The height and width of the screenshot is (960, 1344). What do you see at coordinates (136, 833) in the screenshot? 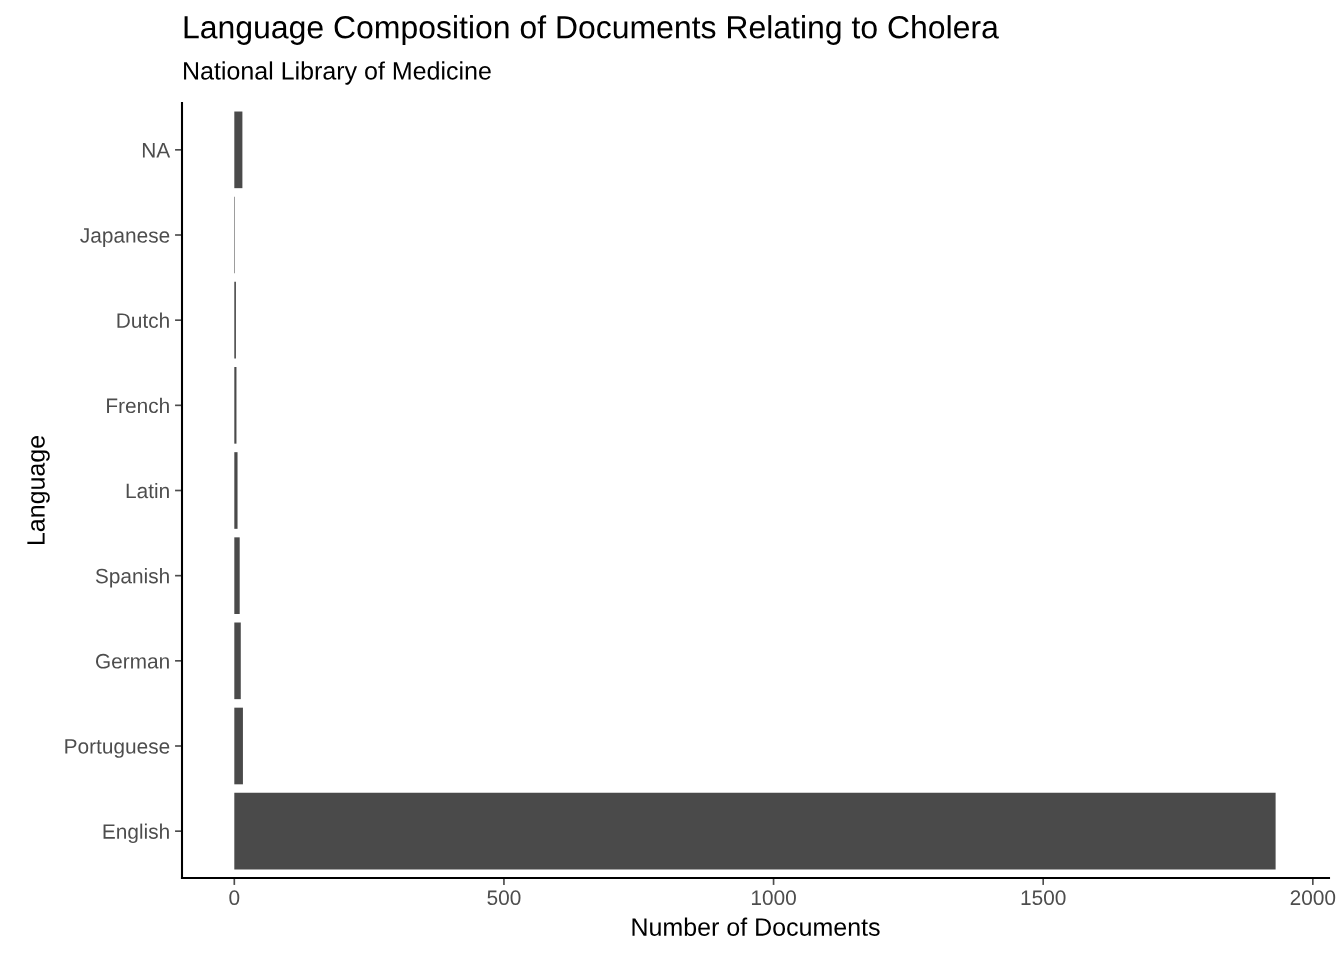
I see `y-tick-label: English` at bounding box center [136, 833].